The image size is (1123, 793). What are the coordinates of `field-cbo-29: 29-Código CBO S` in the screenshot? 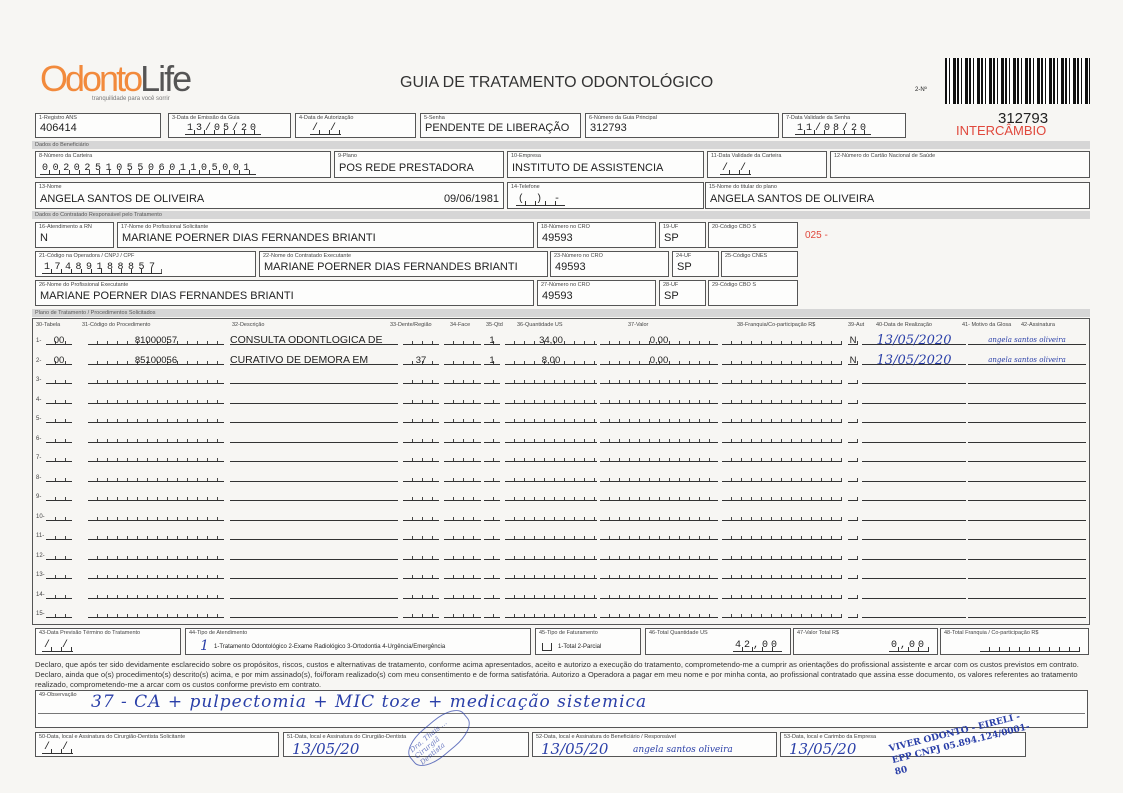 It's located at (753, 293).